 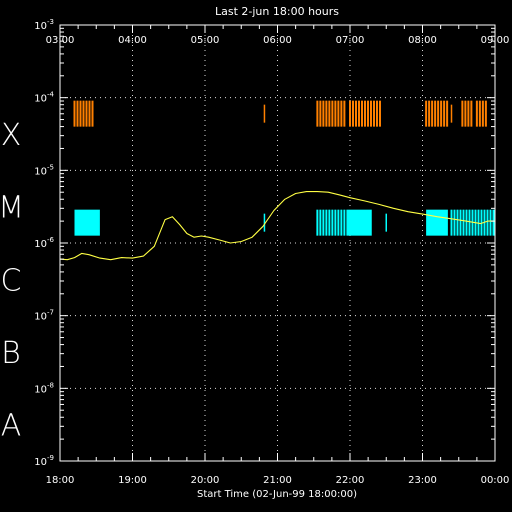 I want to click on flare-class-letter: C, so click(x=11, y=280).